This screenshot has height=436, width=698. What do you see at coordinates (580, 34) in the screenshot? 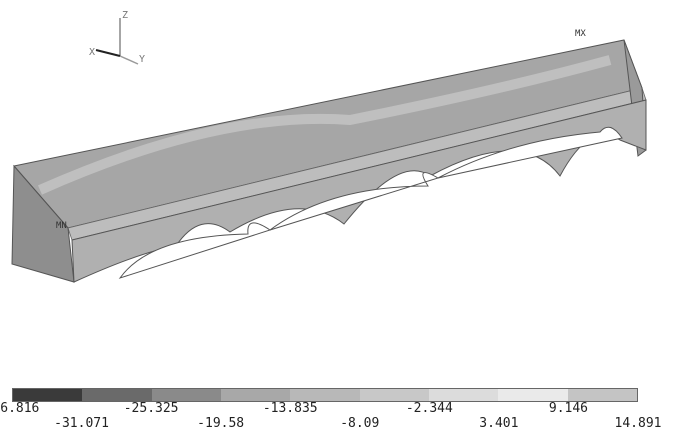
I see `max-marker: MX` at bounding box center [580, 34].